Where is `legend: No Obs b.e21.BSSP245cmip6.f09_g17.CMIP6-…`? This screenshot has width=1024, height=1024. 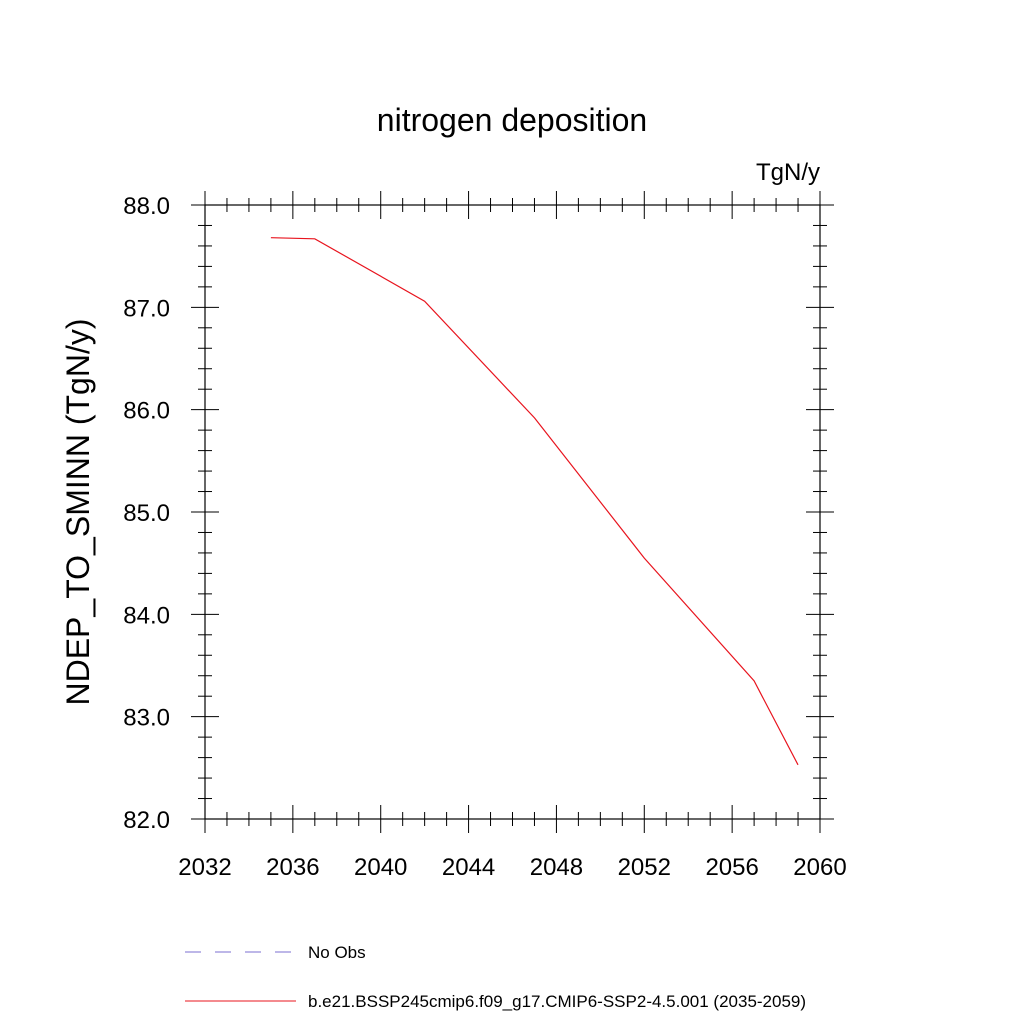 legend: No Obs b.e21.BSSP245cmip6.f09_g17.CMIP6-… is located at coordinates (495, 977).